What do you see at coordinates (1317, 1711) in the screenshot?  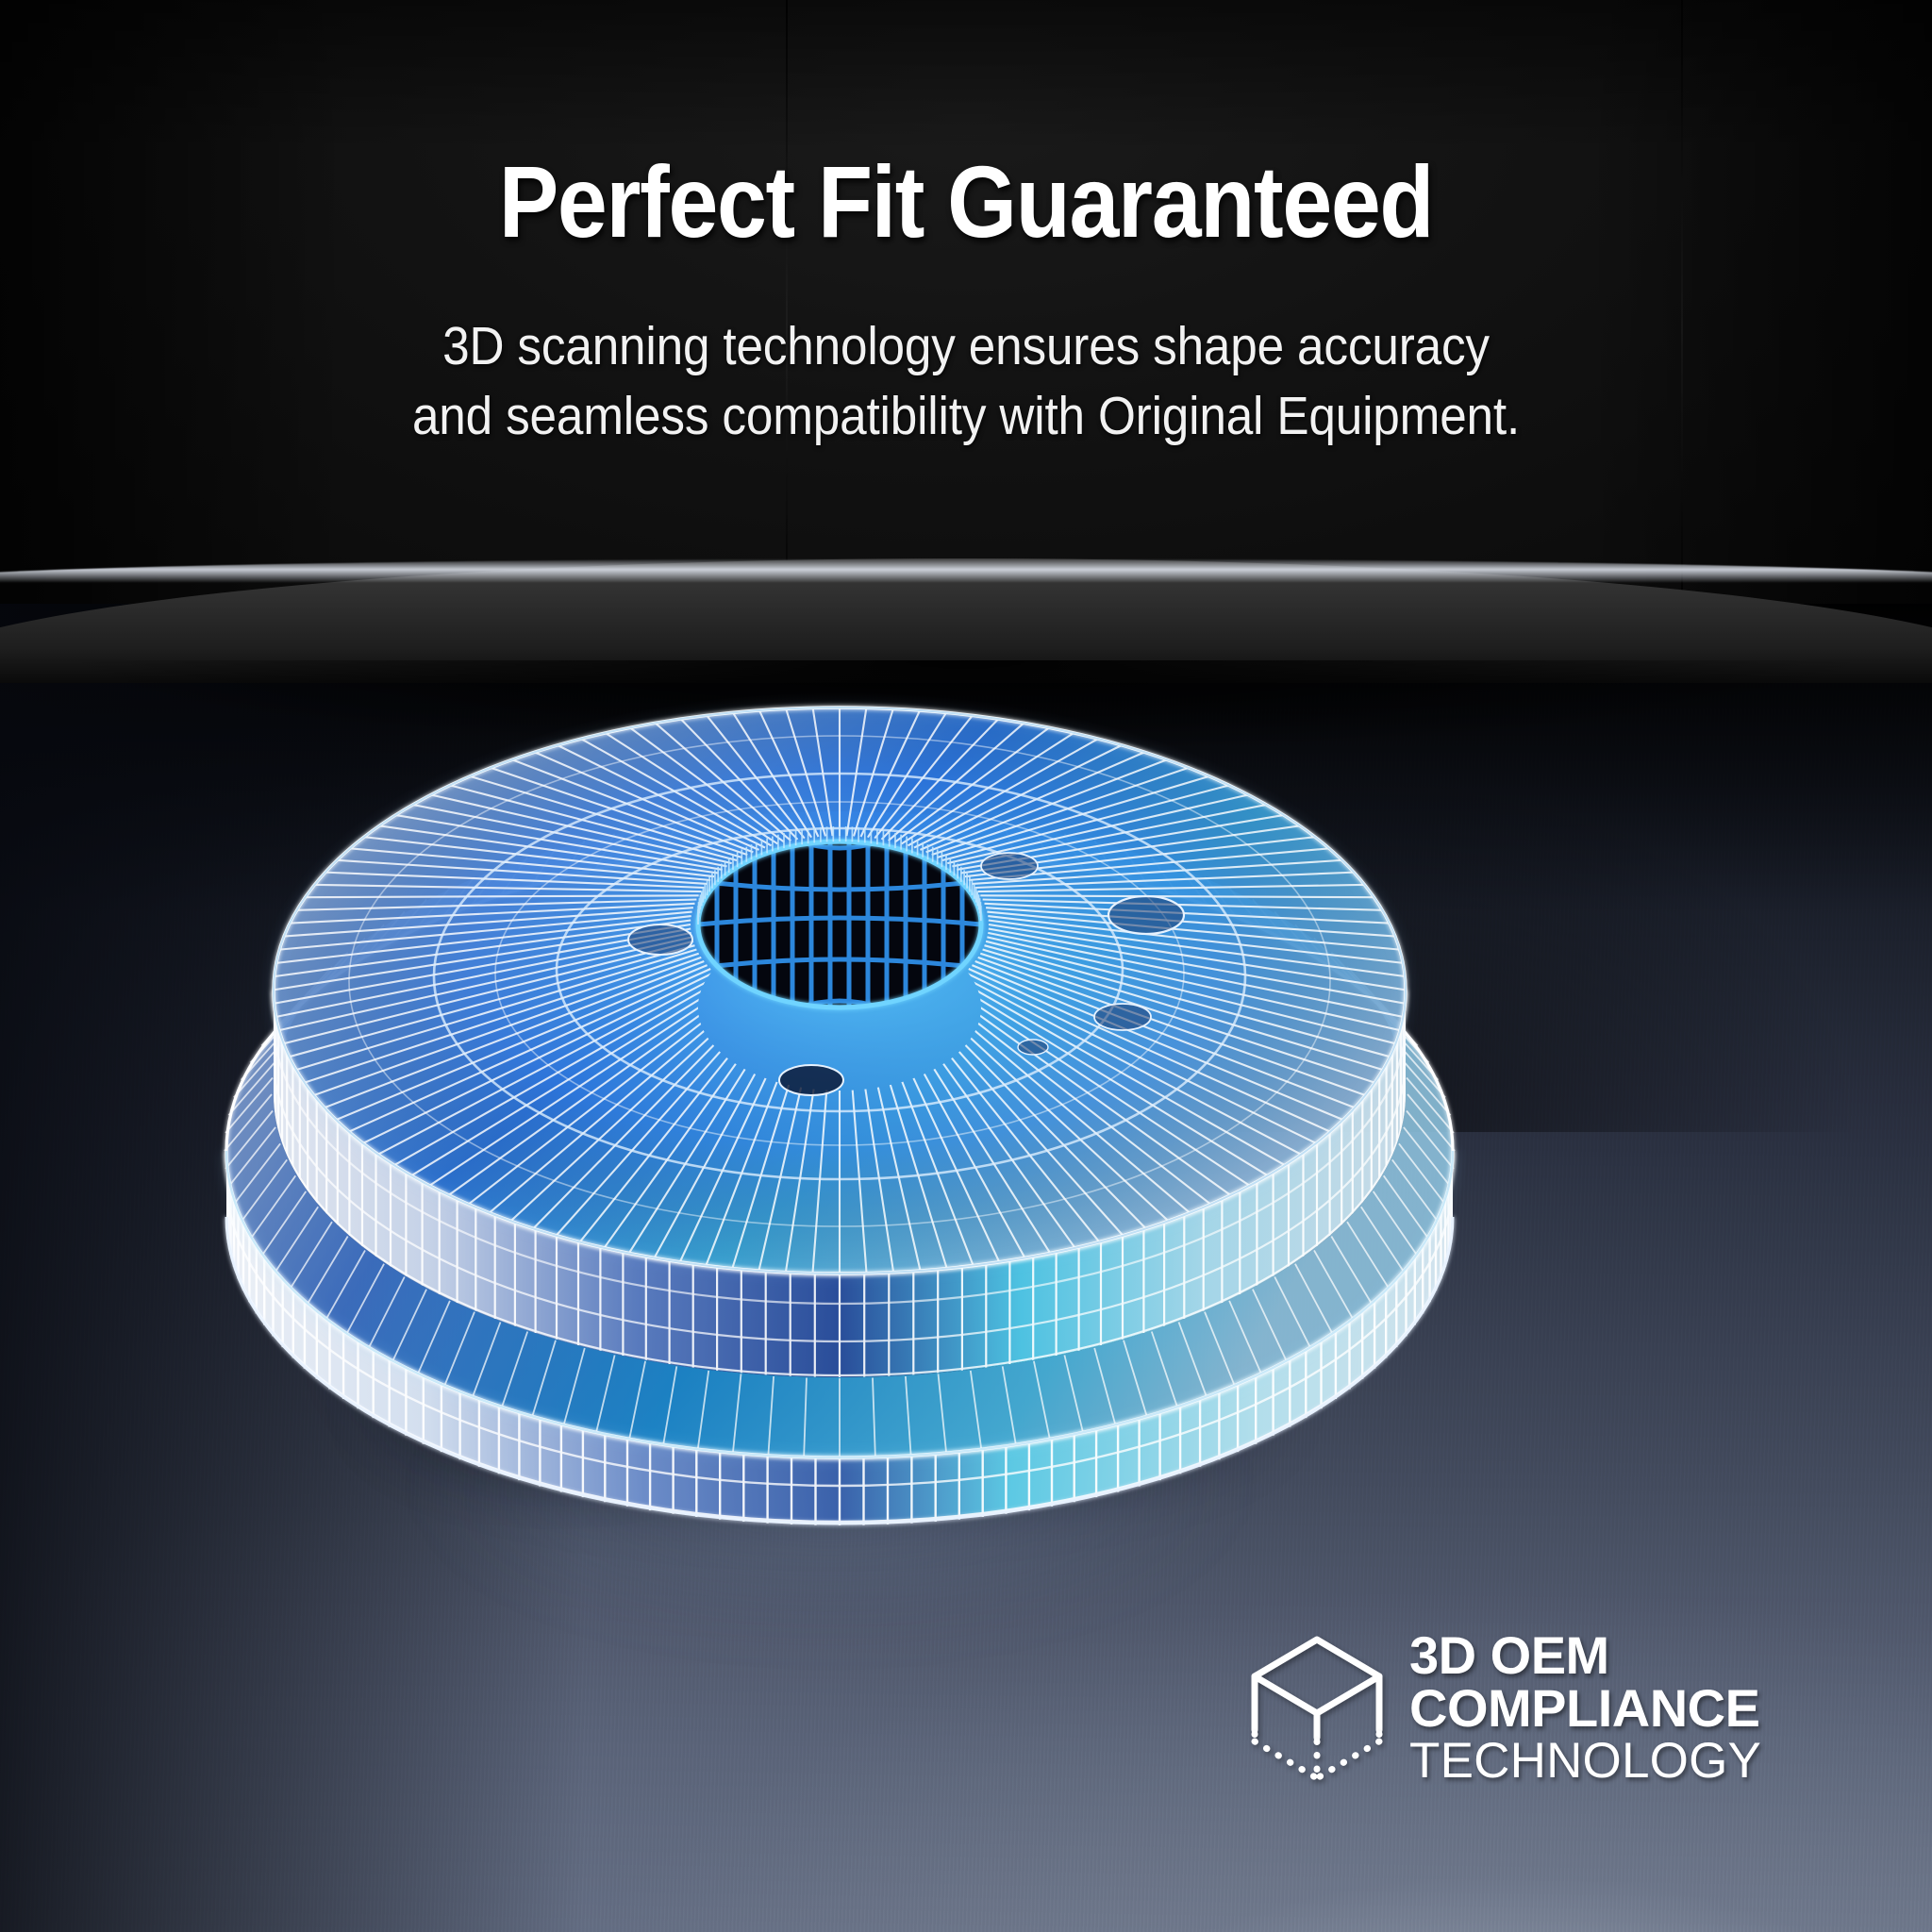 I see `wireframe-cube-icon` at bounding box center [1317, 1711].